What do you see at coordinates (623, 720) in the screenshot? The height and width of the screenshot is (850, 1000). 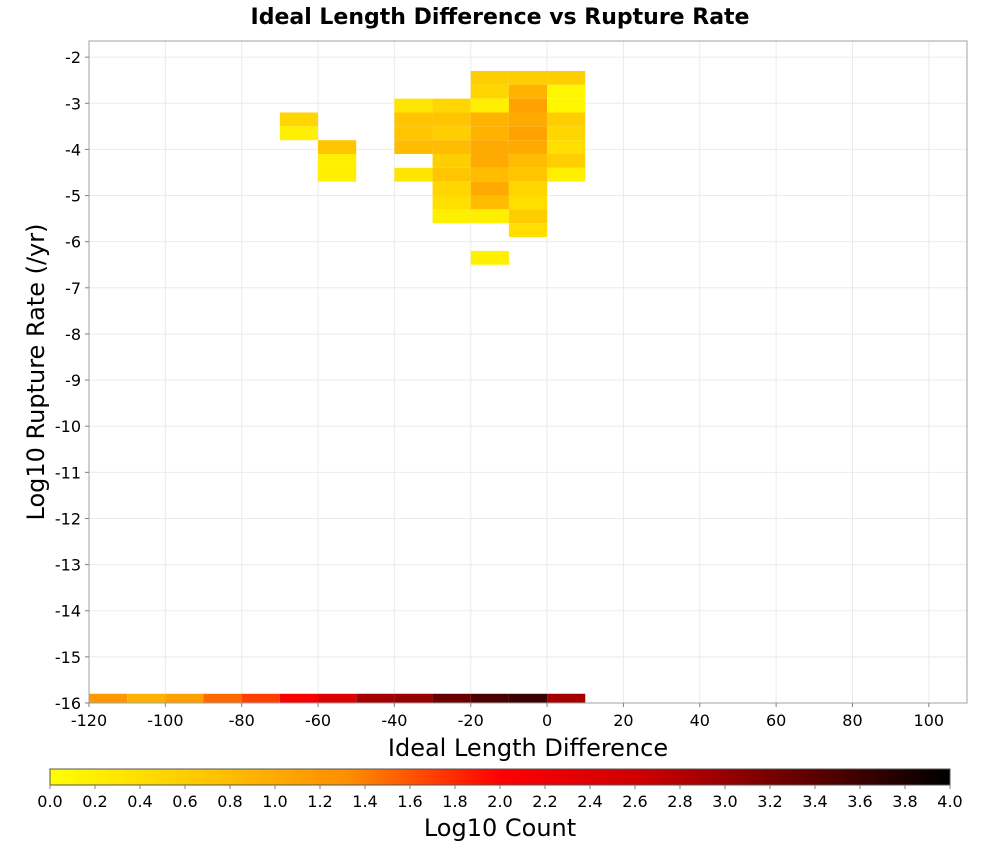 I see `x-tick-label: 20` at bounding box center [623, 720].